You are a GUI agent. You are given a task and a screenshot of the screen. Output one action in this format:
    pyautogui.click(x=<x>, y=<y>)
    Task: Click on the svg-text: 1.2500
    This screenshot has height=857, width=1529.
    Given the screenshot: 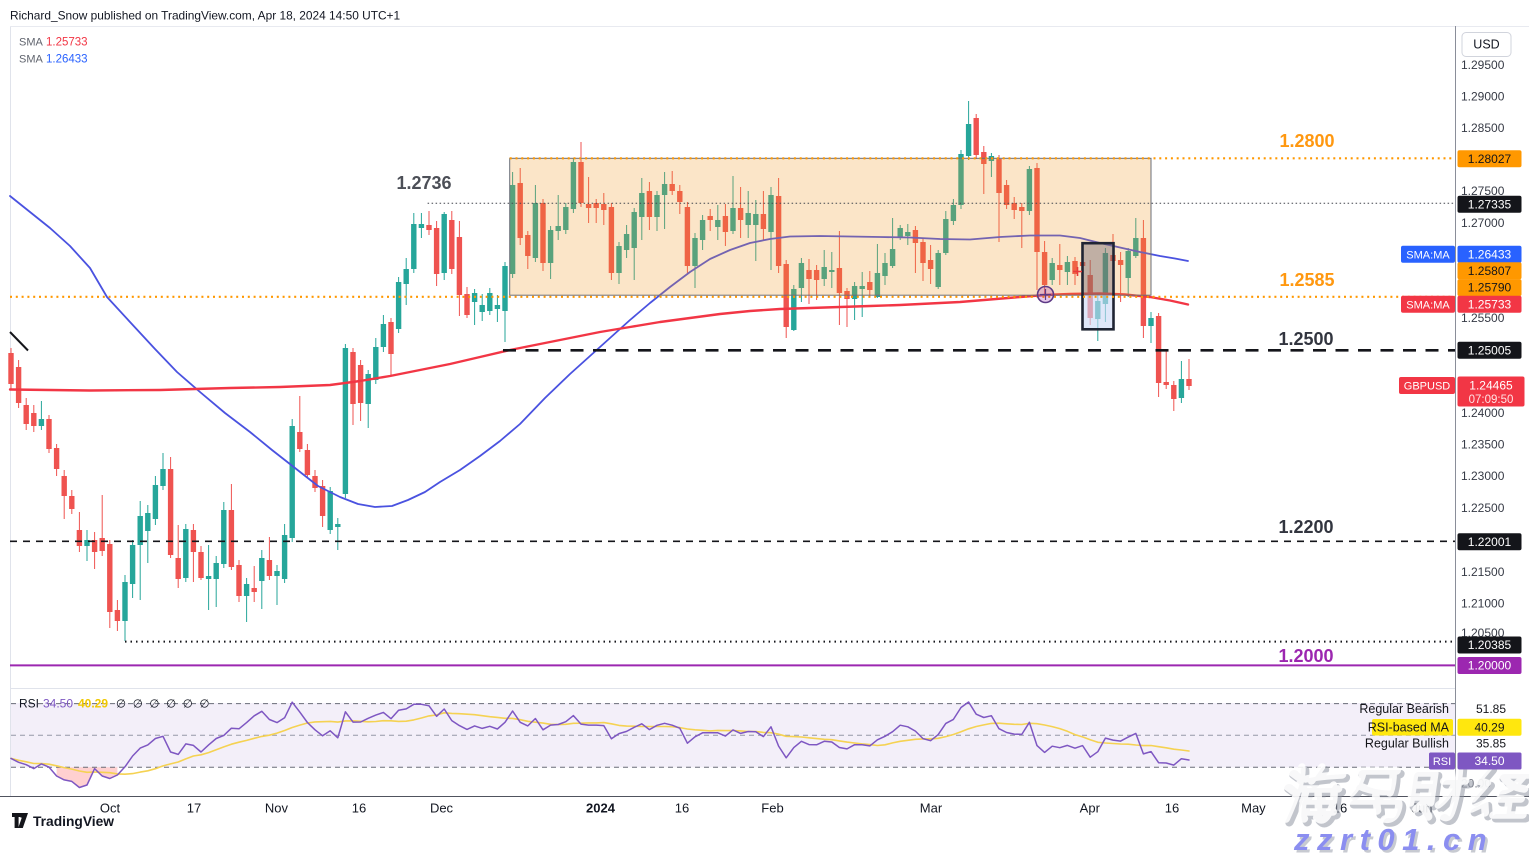 What is the action you would take?
    pyautogui.click(x=1305, y=339)
    